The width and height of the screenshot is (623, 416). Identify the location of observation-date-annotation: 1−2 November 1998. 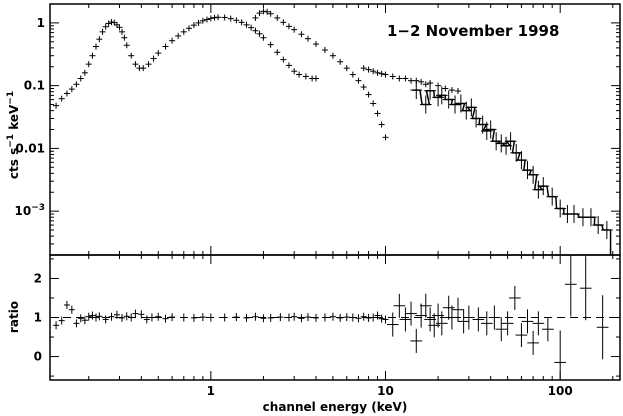
(473, 31).